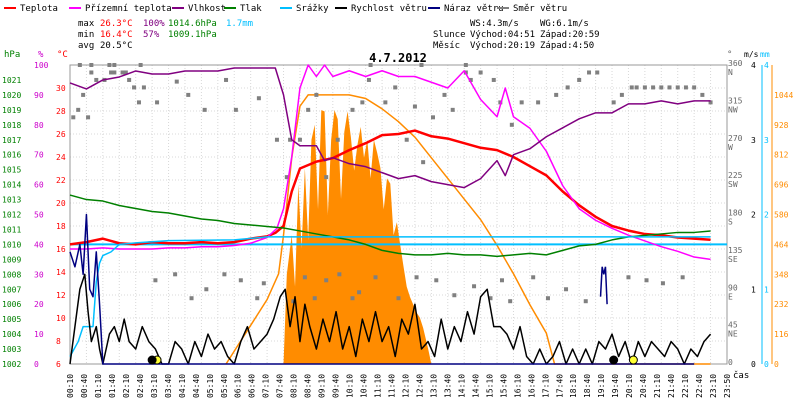 This screenshot has width=800, height=400. Describe the element at coordinates (735, 100) in the screenshot. I see `direction-tick-label: 315` at that location.